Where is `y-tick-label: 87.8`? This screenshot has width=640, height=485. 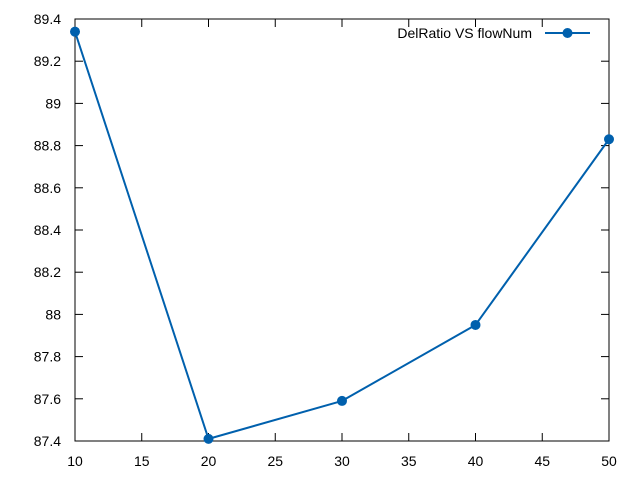 y-tick-label: 87.8 is located at coordinates (47, 357).